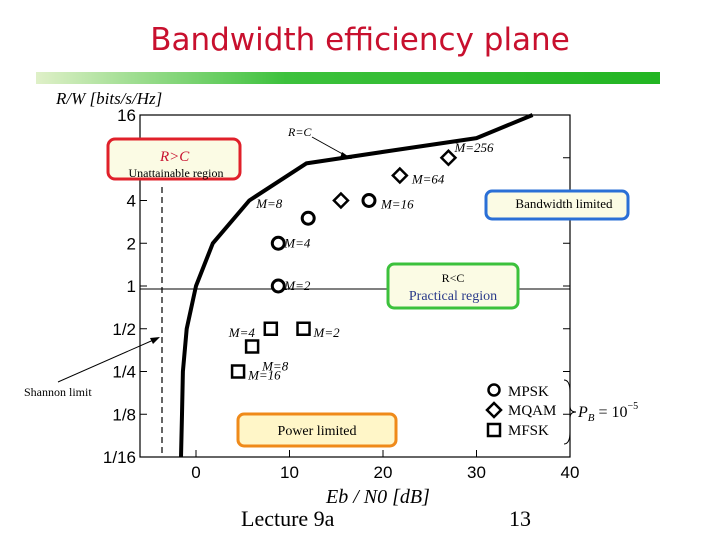 The image size is (720, 540). Describe the element at coordinates (607, 412) in the screenshot. I see `legend-note: PB = 10−5` at that location.